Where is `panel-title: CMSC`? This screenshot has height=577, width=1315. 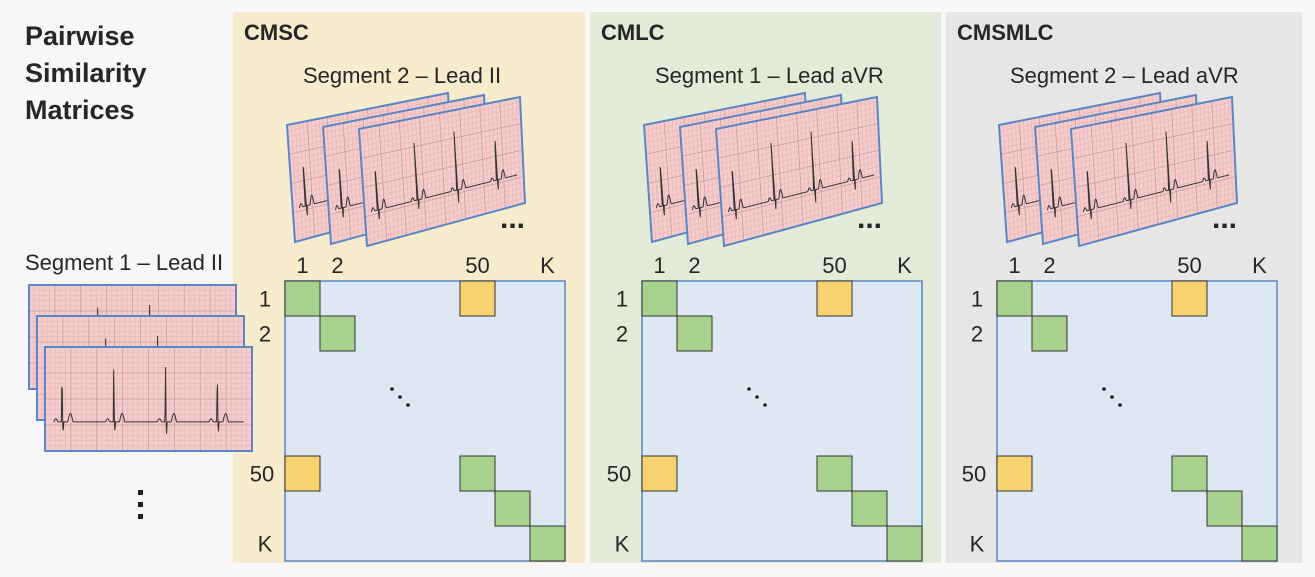
panel-title: CMSC is located at coordinates (276, 32).